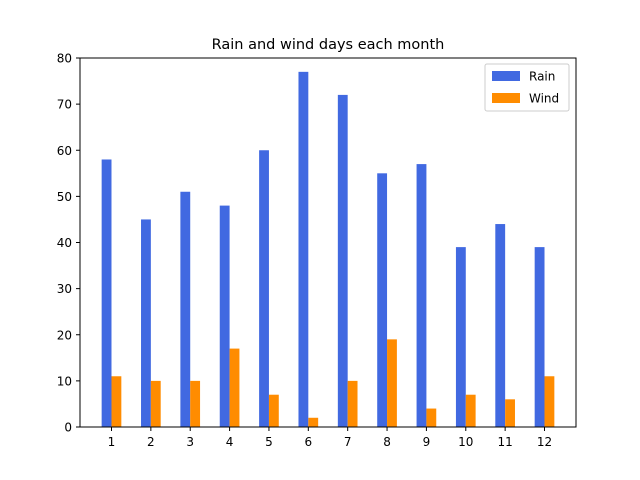  What do you see at coordinates (190, 442) in the screenshot?
I see `x-tick-label: 3` at bounding box center [190, 442].